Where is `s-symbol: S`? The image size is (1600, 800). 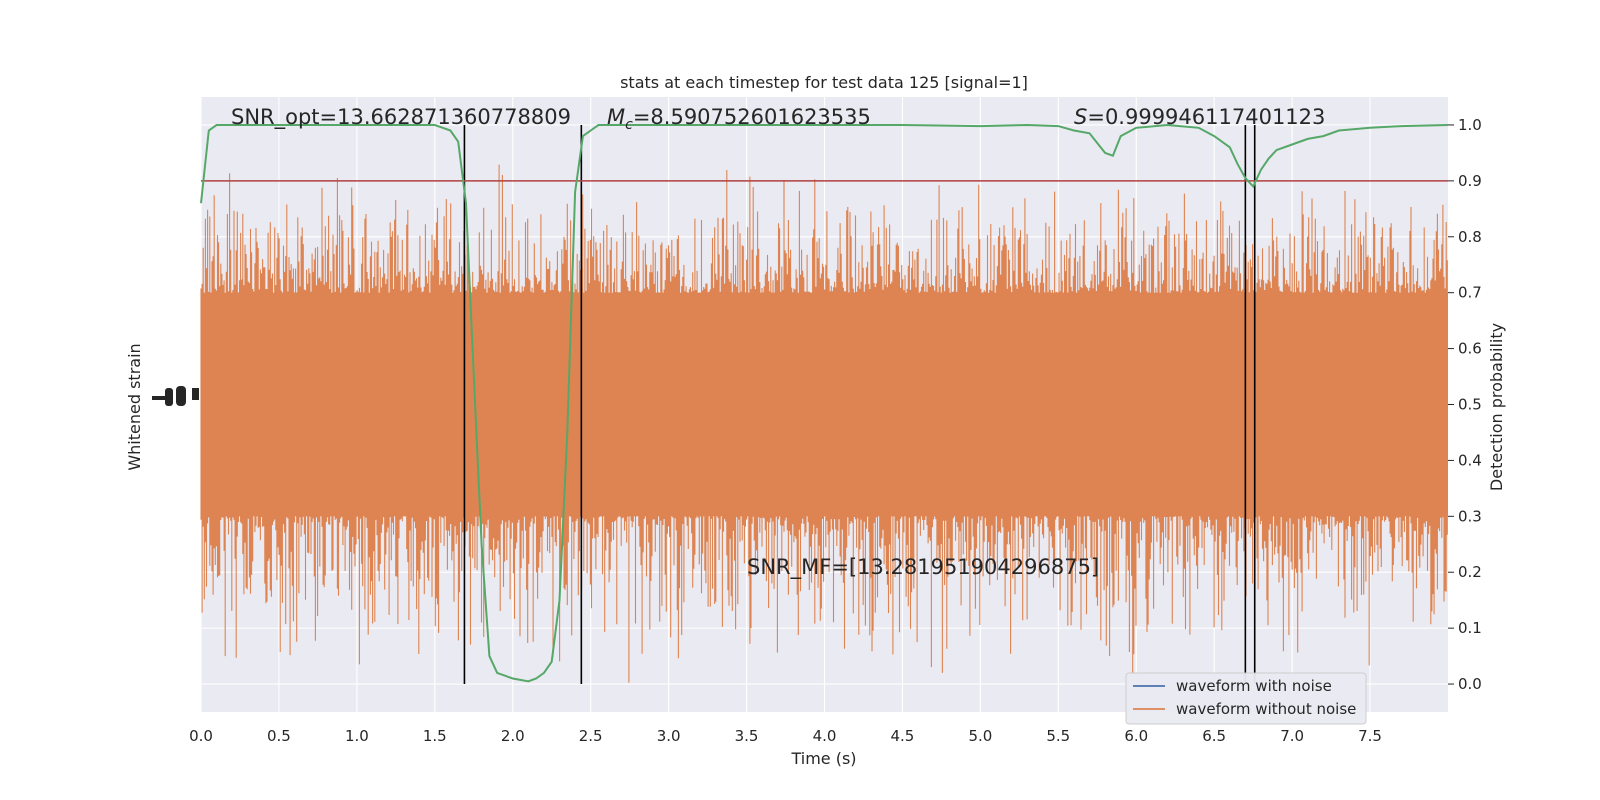 s-symbol: S is located at coordinates (1080, 117).